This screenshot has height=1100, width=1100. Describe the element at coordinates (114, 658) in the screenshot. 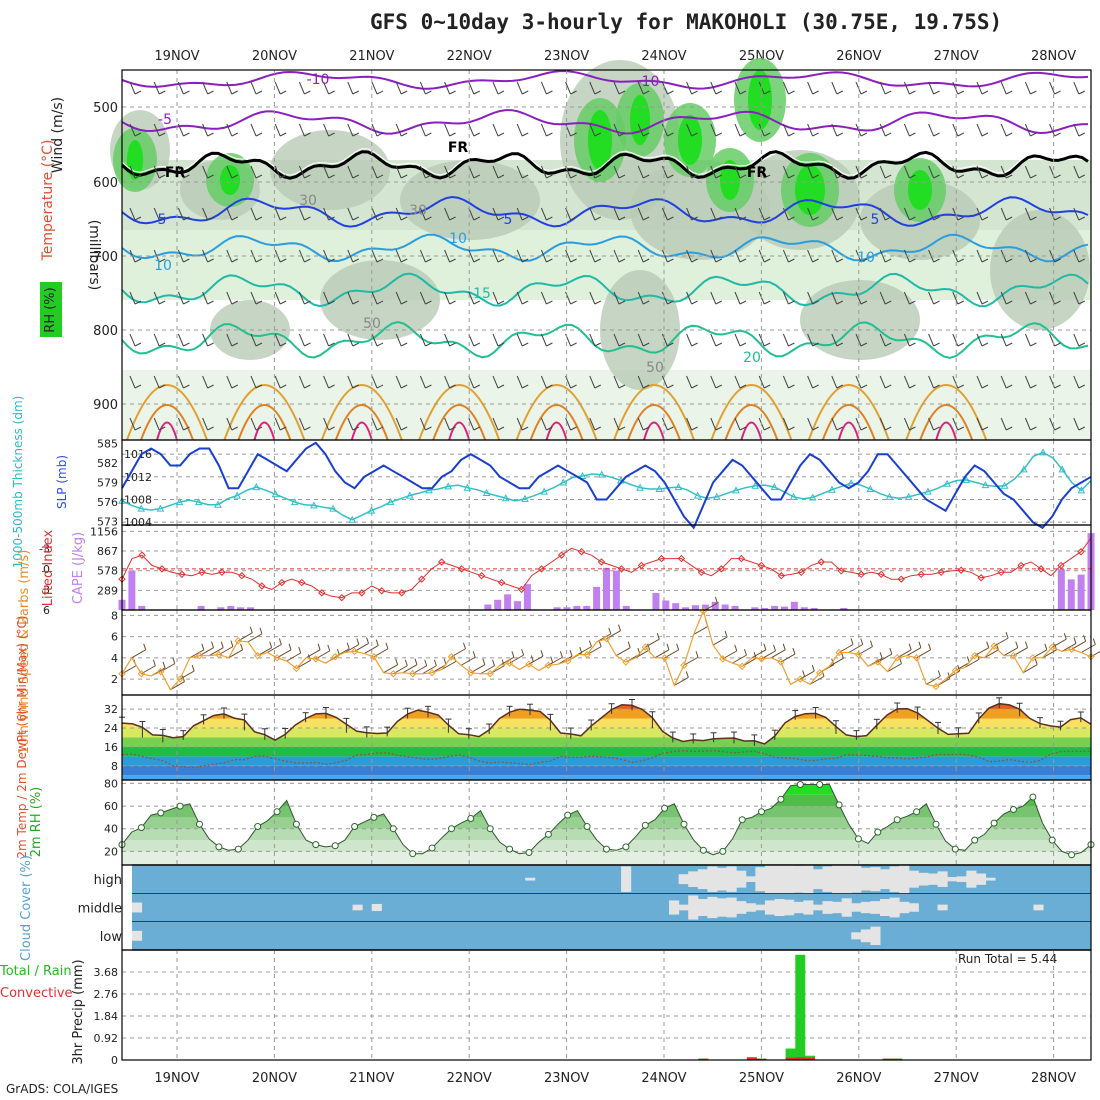

I see `wind-tick-label: 4` at that location.